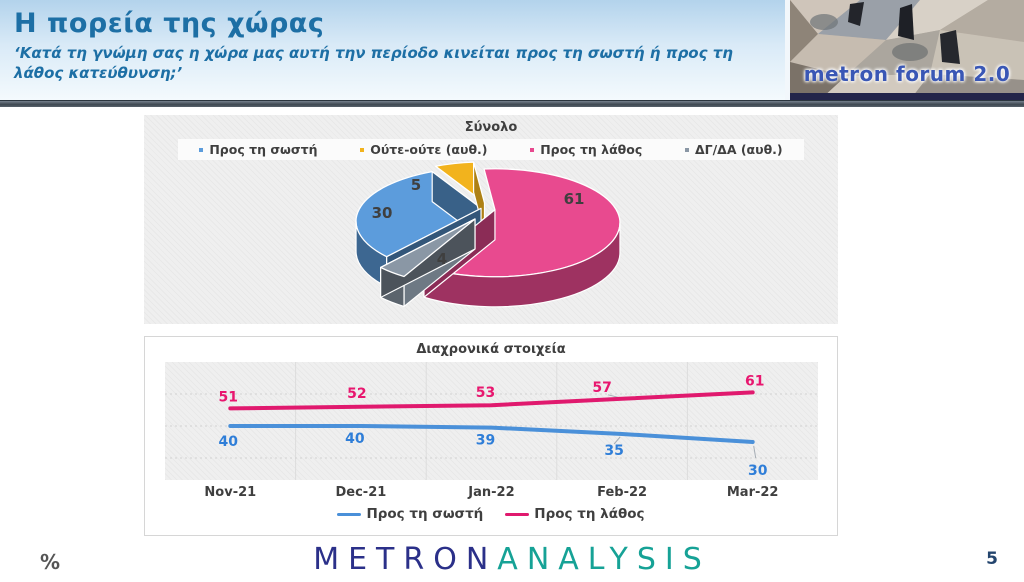 This screenshot has width=1024, height=582. What do you see at coordinates (349, 514) in the screenshot?
I see `legend-line-blue` at bounding box center [349, 514].